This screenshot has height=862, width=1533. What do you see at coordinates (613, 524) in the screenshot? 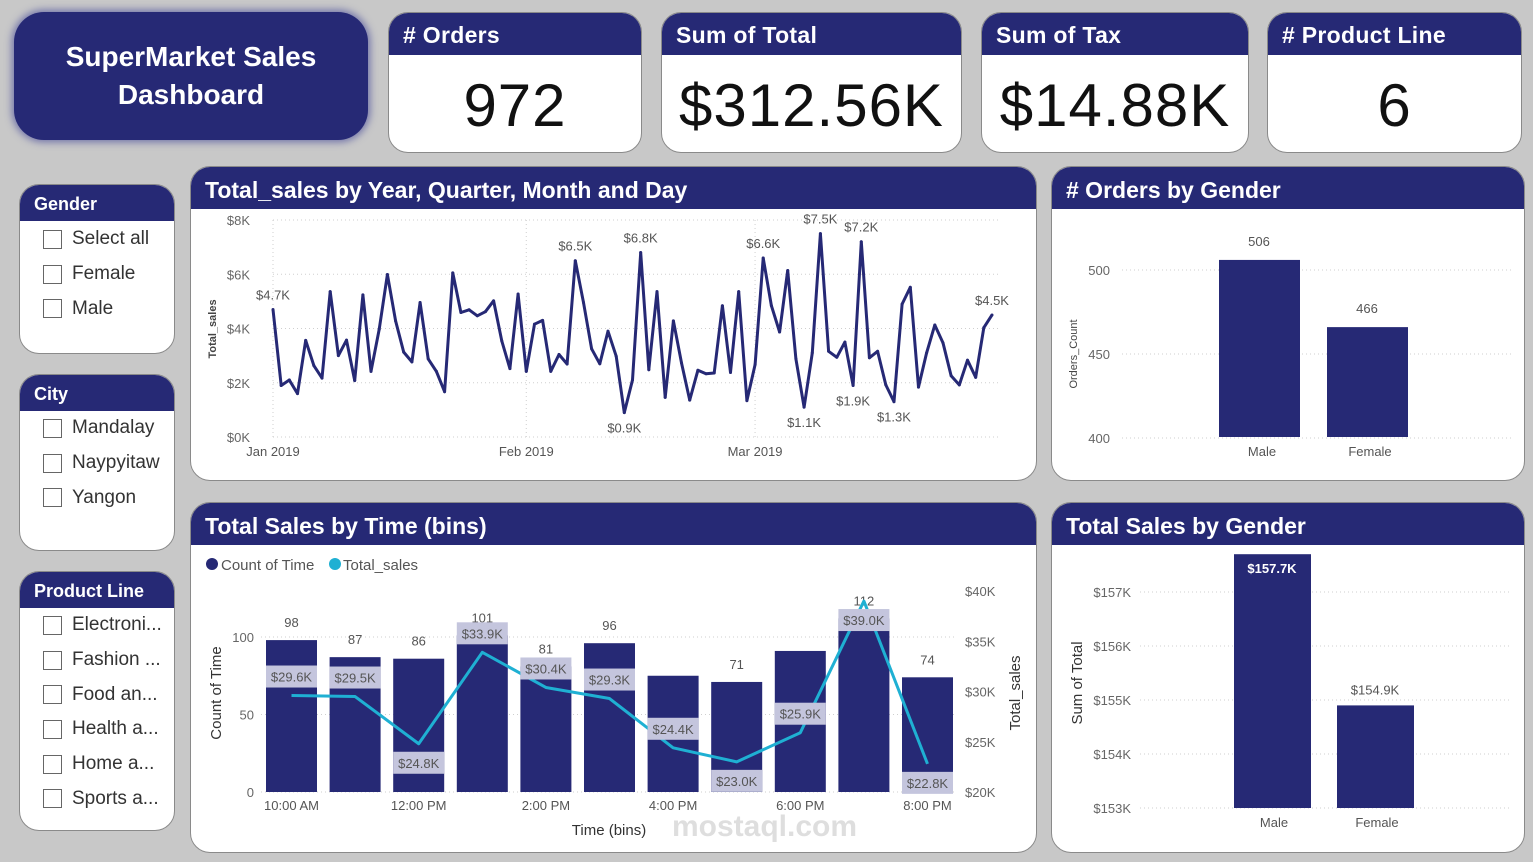
I see `panel-title: Total Sales by Time (bins)` at bounding box center [613, 524].